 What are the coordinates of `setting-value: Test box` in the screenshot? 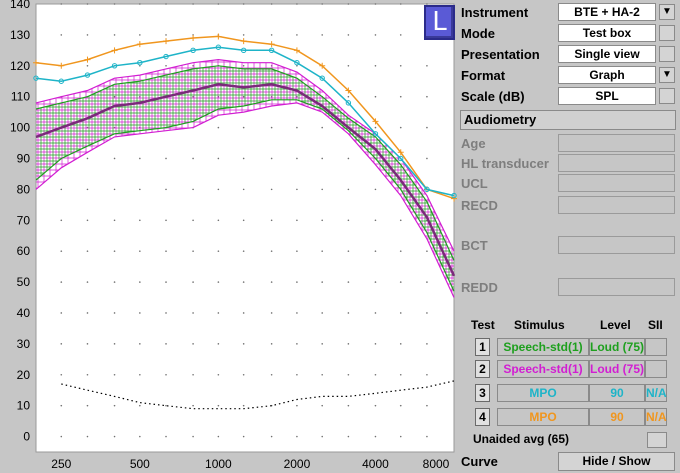 It's located at (607, 33).